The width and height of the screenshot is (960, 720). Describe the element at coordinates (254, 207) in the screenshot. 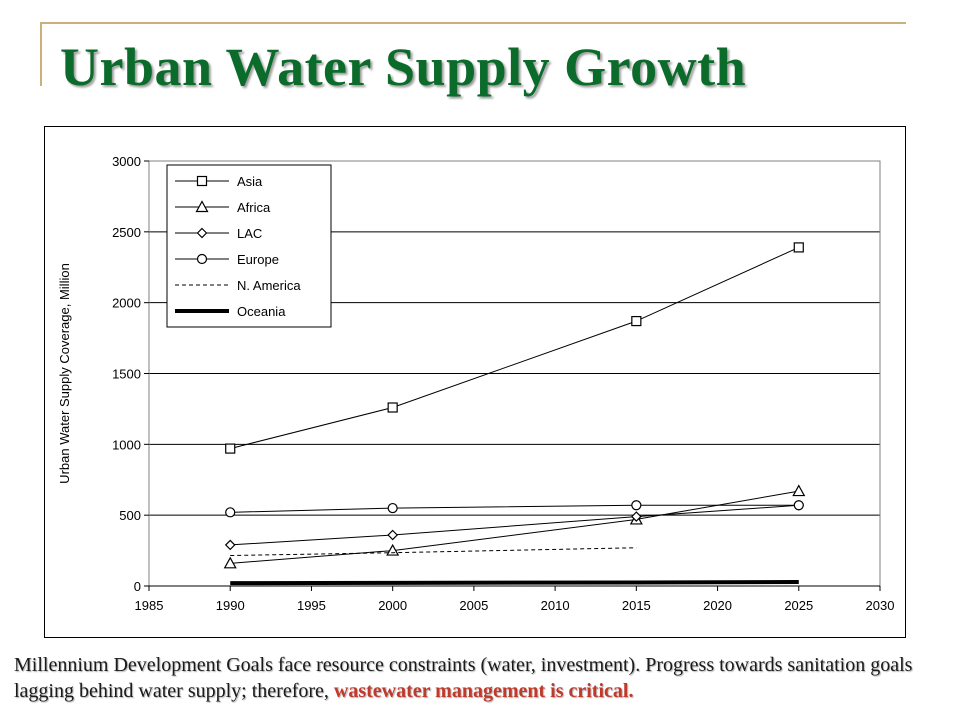

I see `legend-label-africa: Africa` at that location.